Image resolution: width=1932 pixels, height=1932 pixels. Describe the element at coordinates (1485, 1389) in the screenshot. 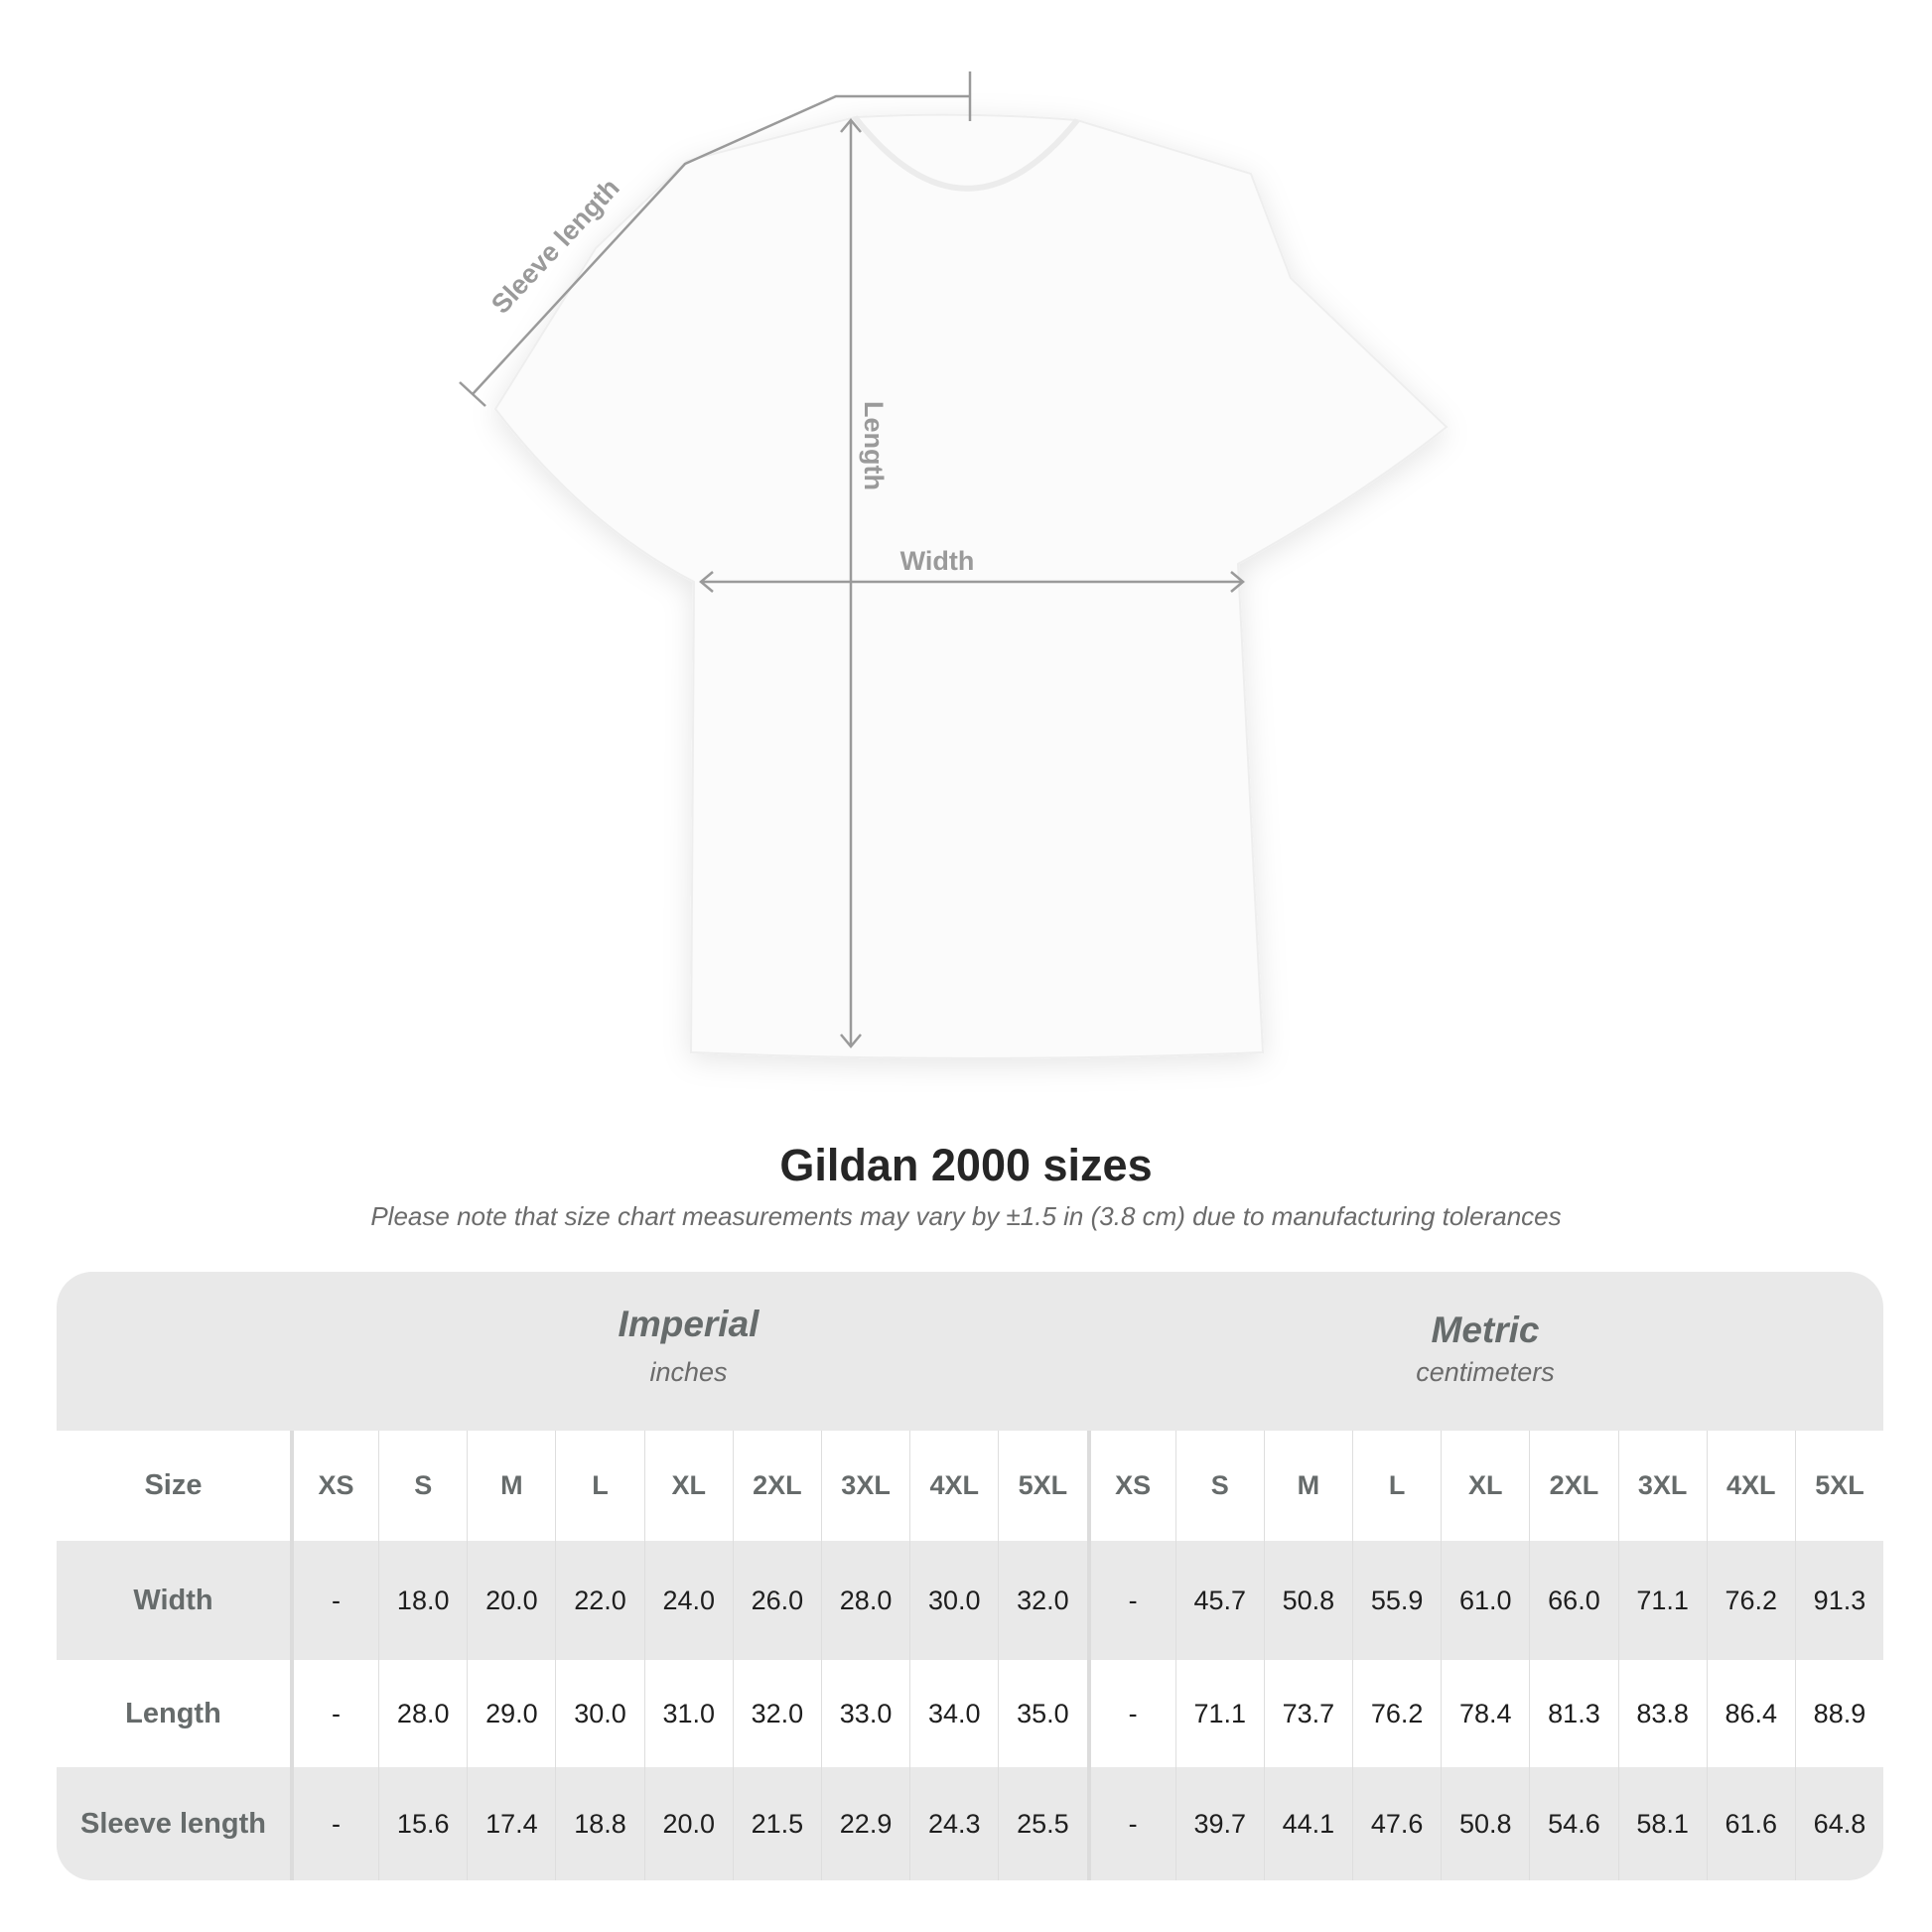

I see `metric-header: Metric centimeters` at that location.